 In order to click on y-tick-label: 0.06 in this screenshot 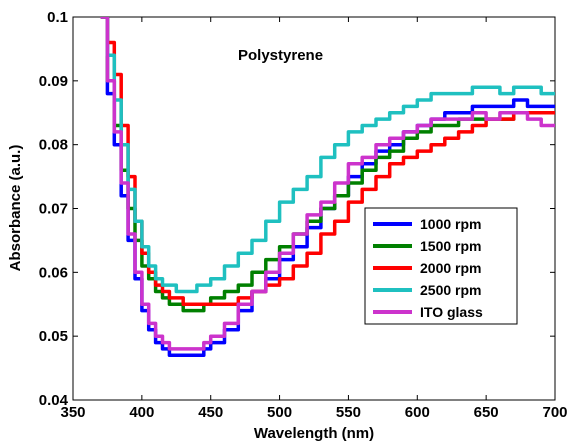, I will do `click(53, 272)`.